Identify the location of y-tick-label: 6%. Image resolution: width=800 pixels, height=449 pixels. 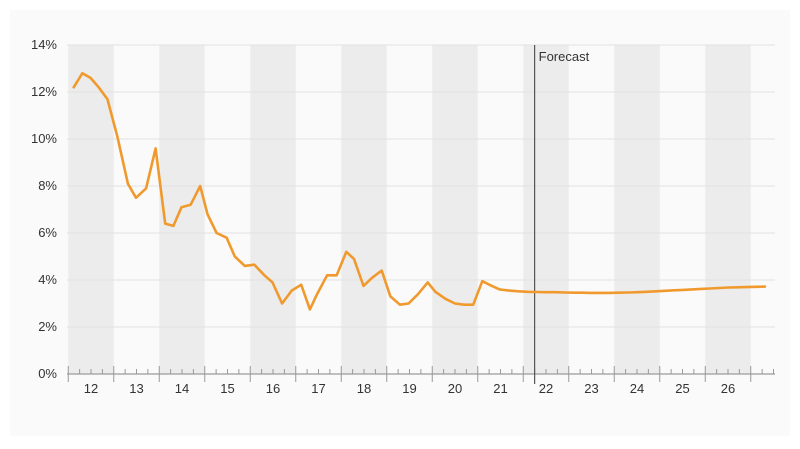
(47, 232).